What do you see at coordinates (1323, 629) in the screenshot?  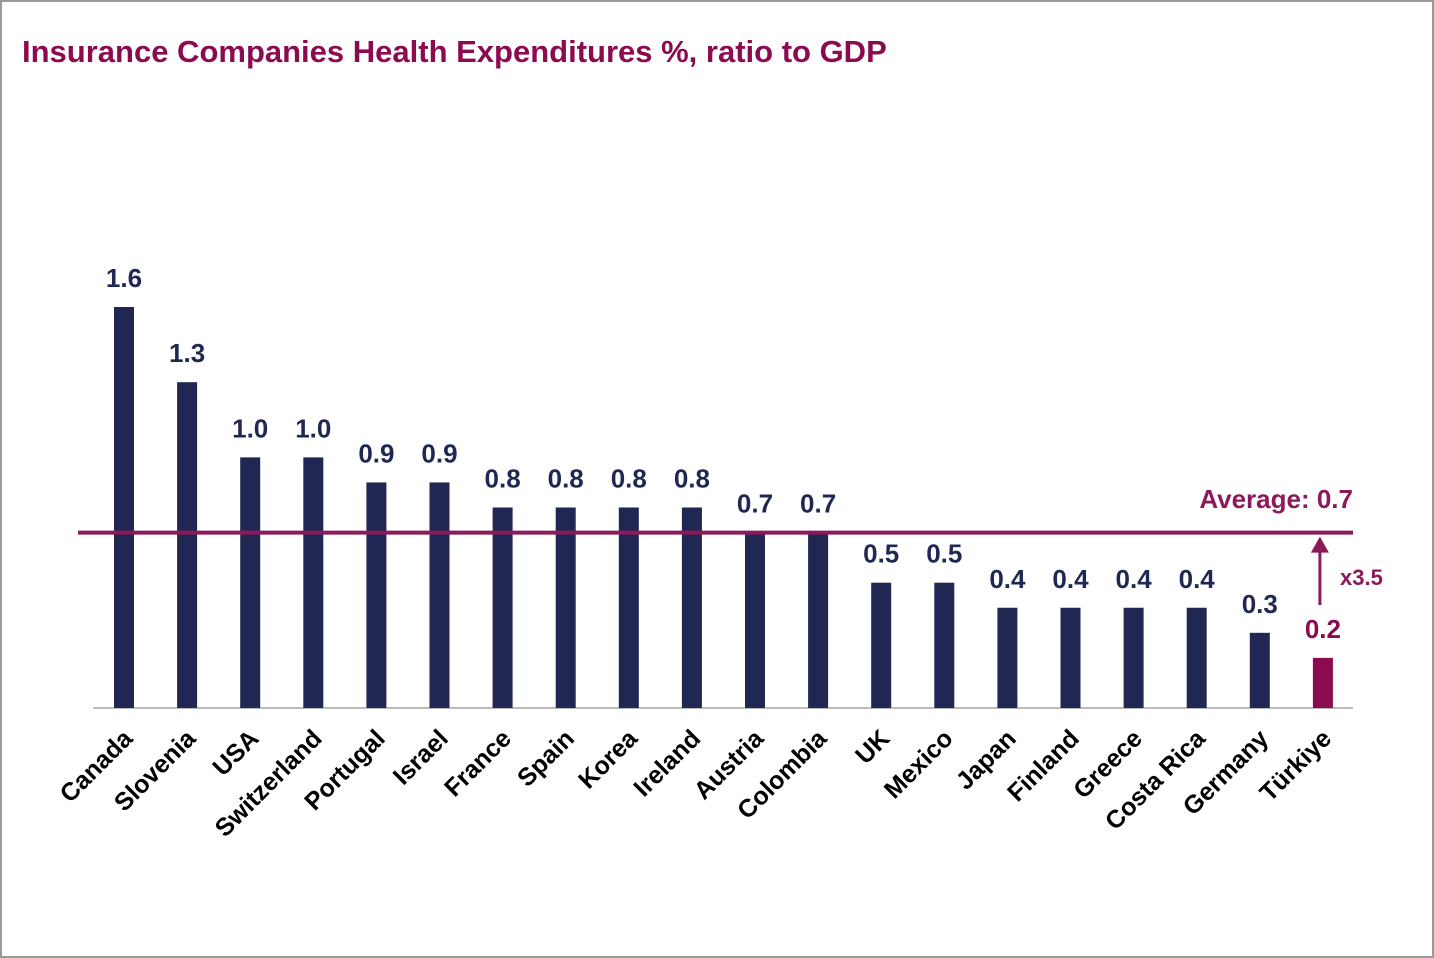 I see `value-label: 0.2` at bounding box center [1323, 629].